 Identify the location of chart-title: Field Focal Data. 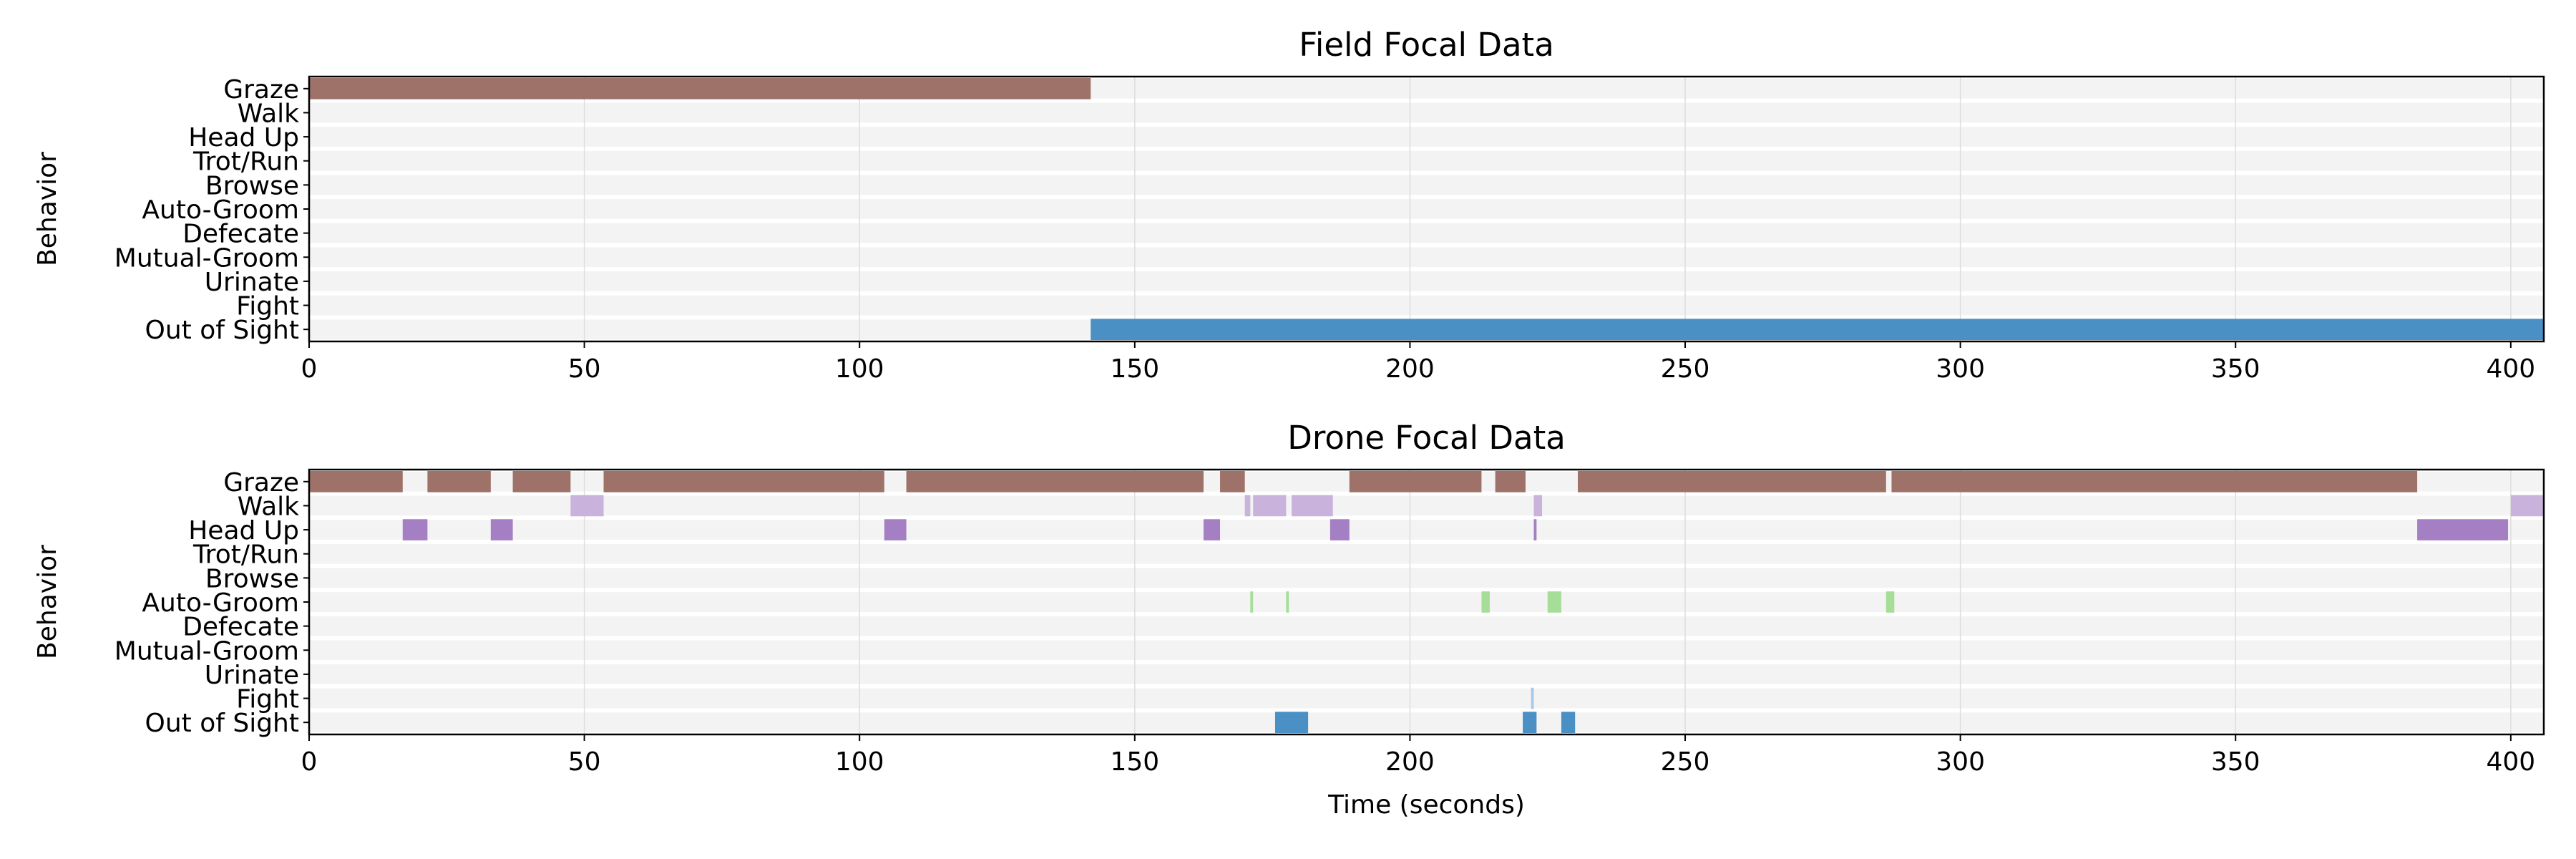
(1426, 45).